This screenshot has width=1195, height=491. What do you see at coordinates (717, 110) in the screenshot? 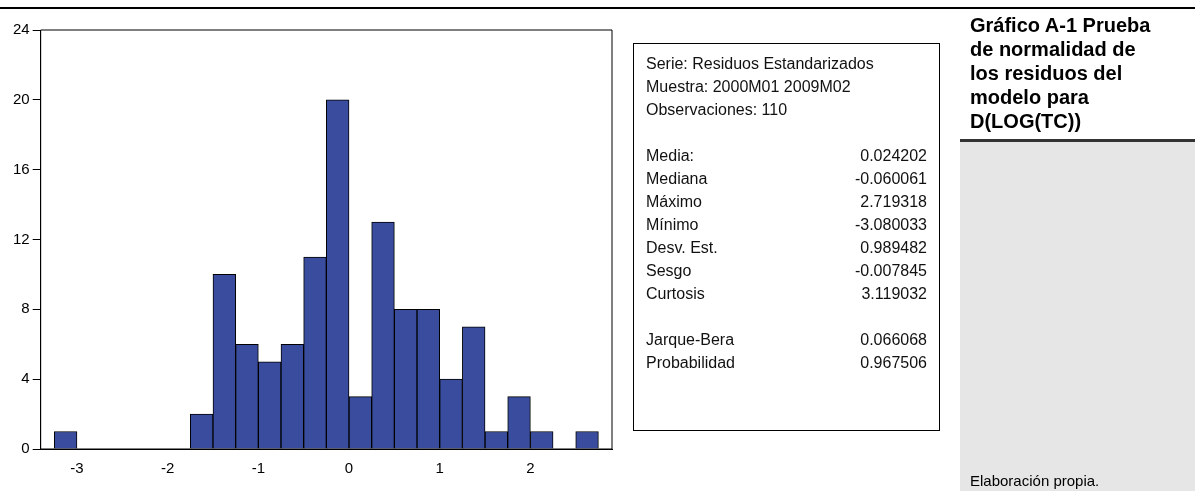
I see `text: Observaciones: 110` at bounding box center [717, 110].